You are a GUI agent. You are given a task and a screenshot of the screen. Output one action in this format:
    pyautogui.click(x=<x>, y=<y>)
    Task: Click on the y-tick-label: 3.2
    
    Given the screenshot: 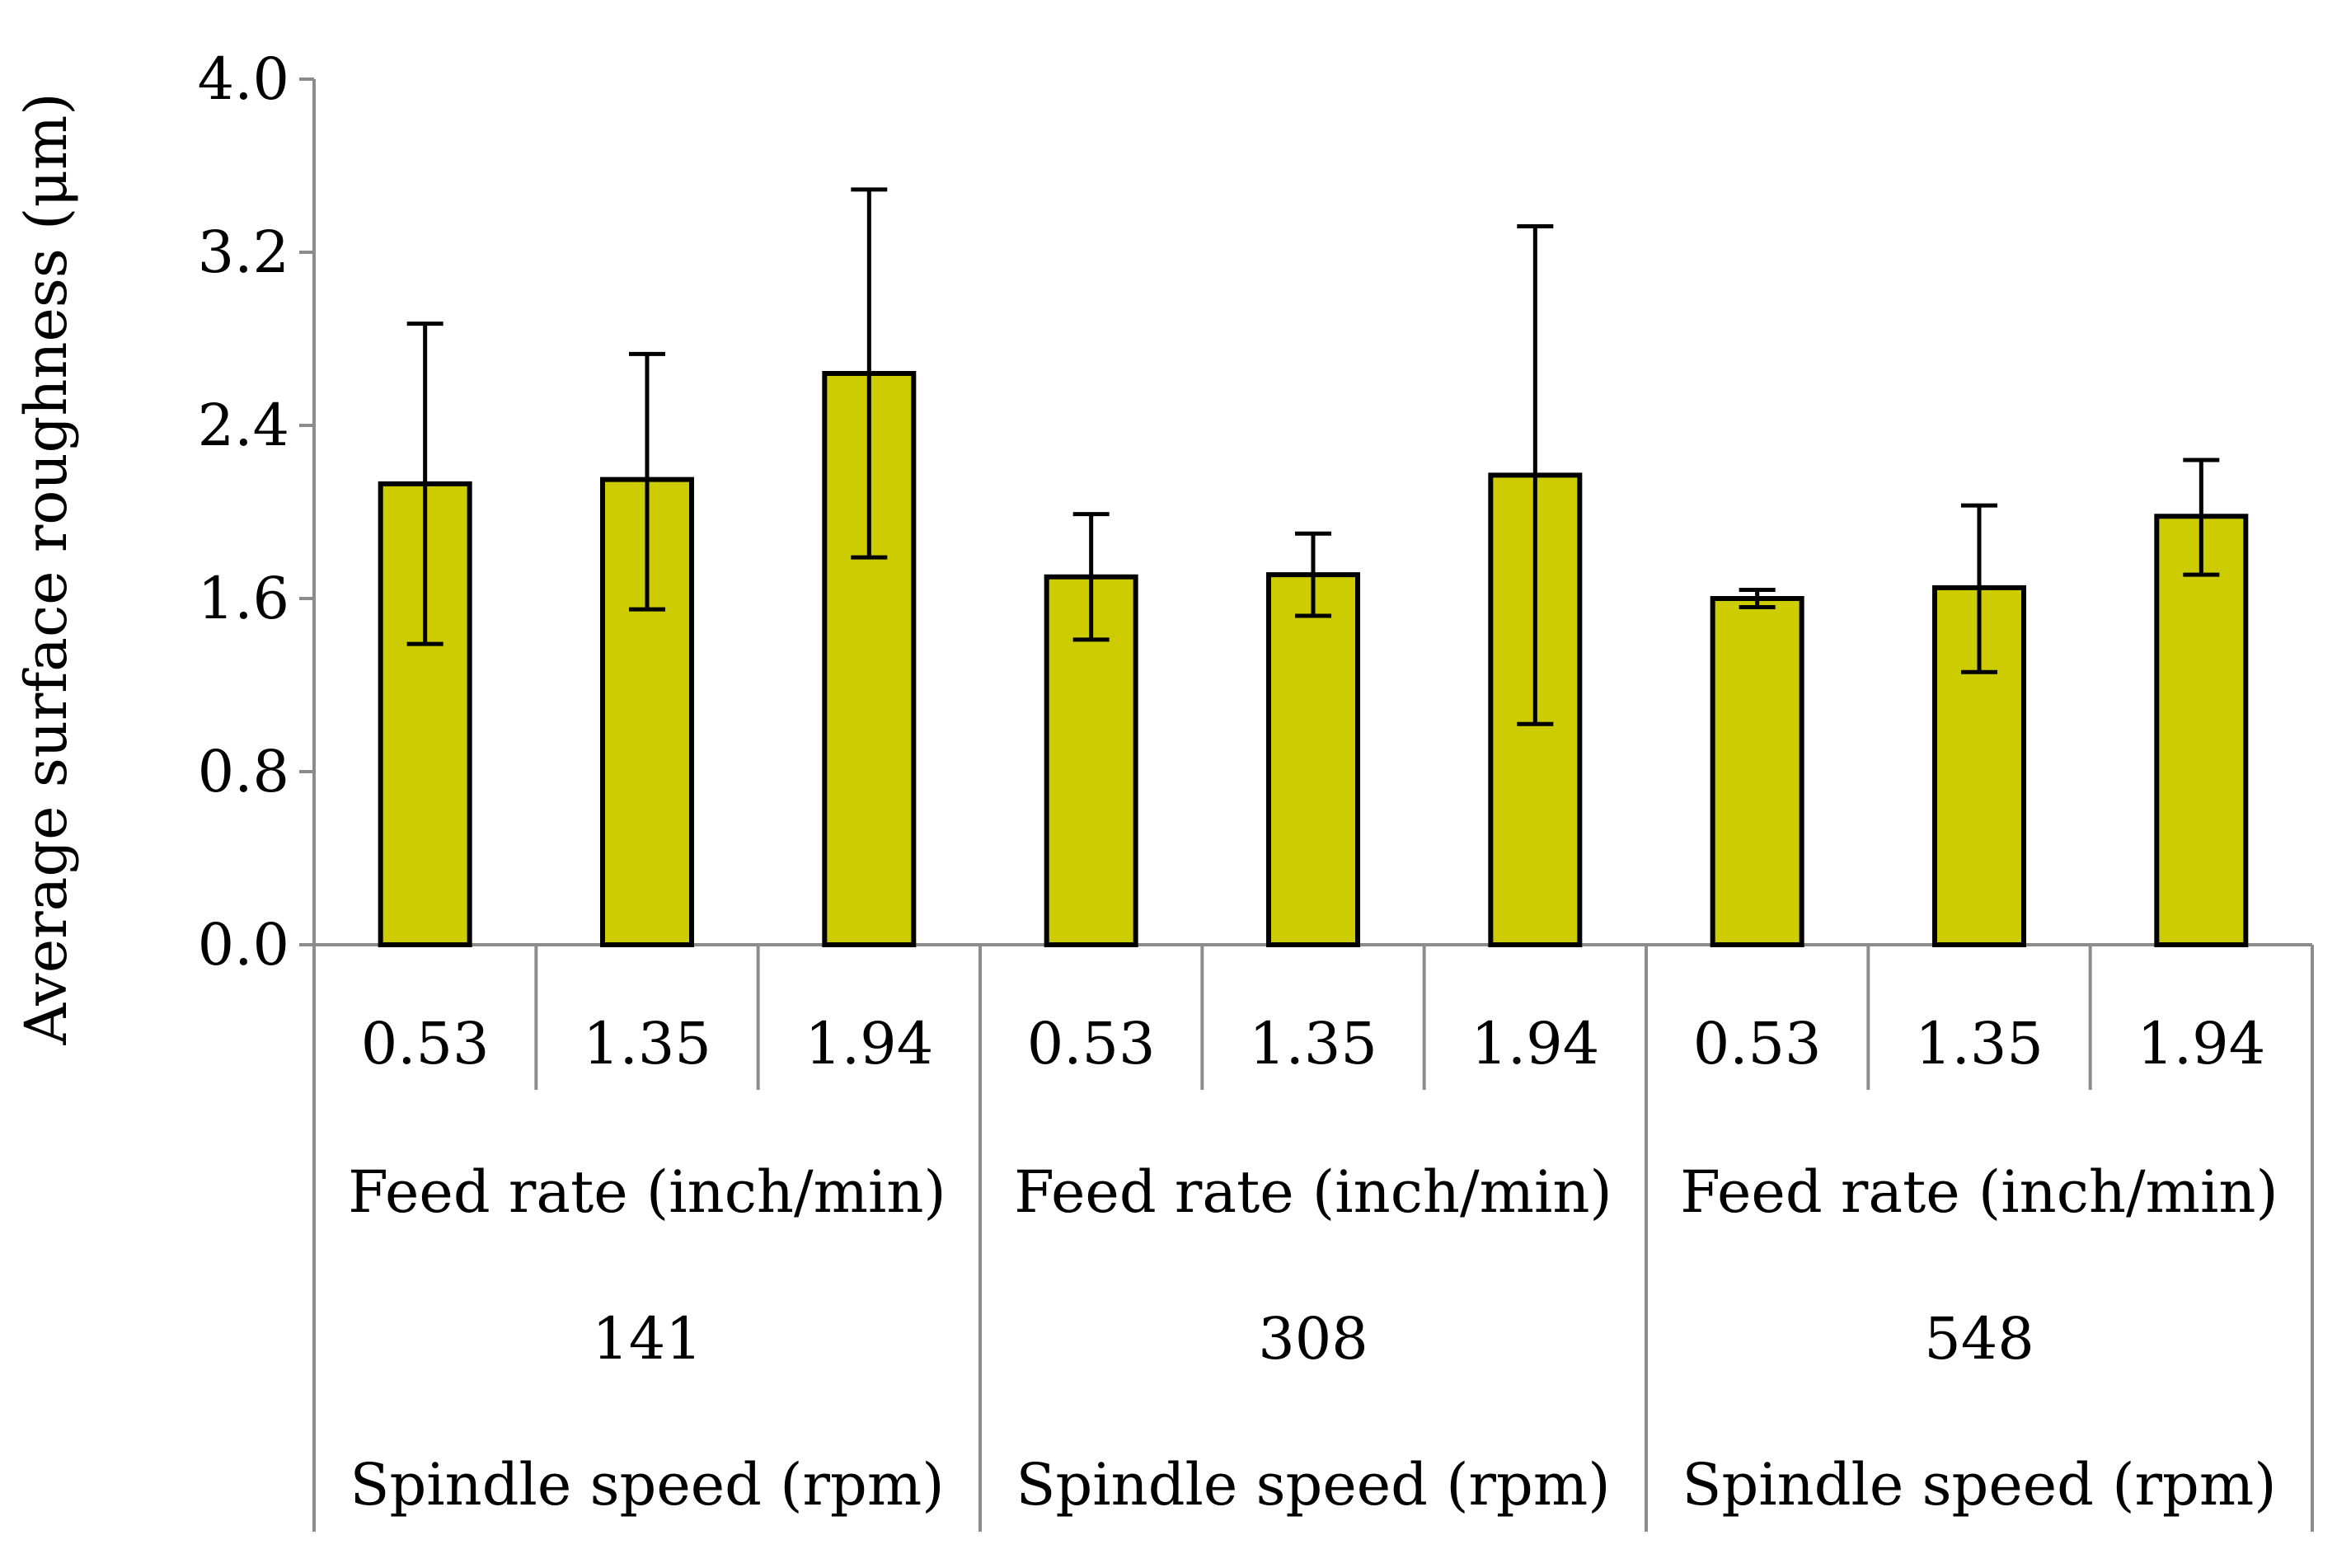 What is the action you would take?
    pyautogui.click(x=244, y=252)
    